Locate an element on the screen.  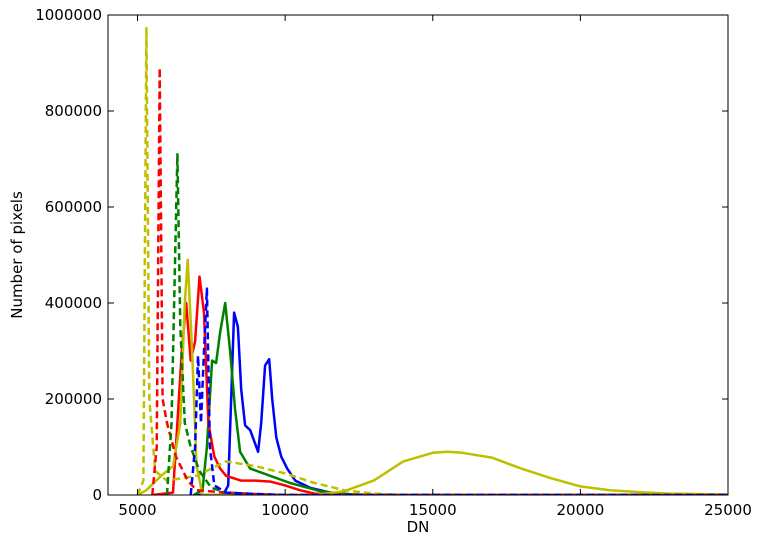
x-tick-label: 15000 is located at coordinates (433, 510).